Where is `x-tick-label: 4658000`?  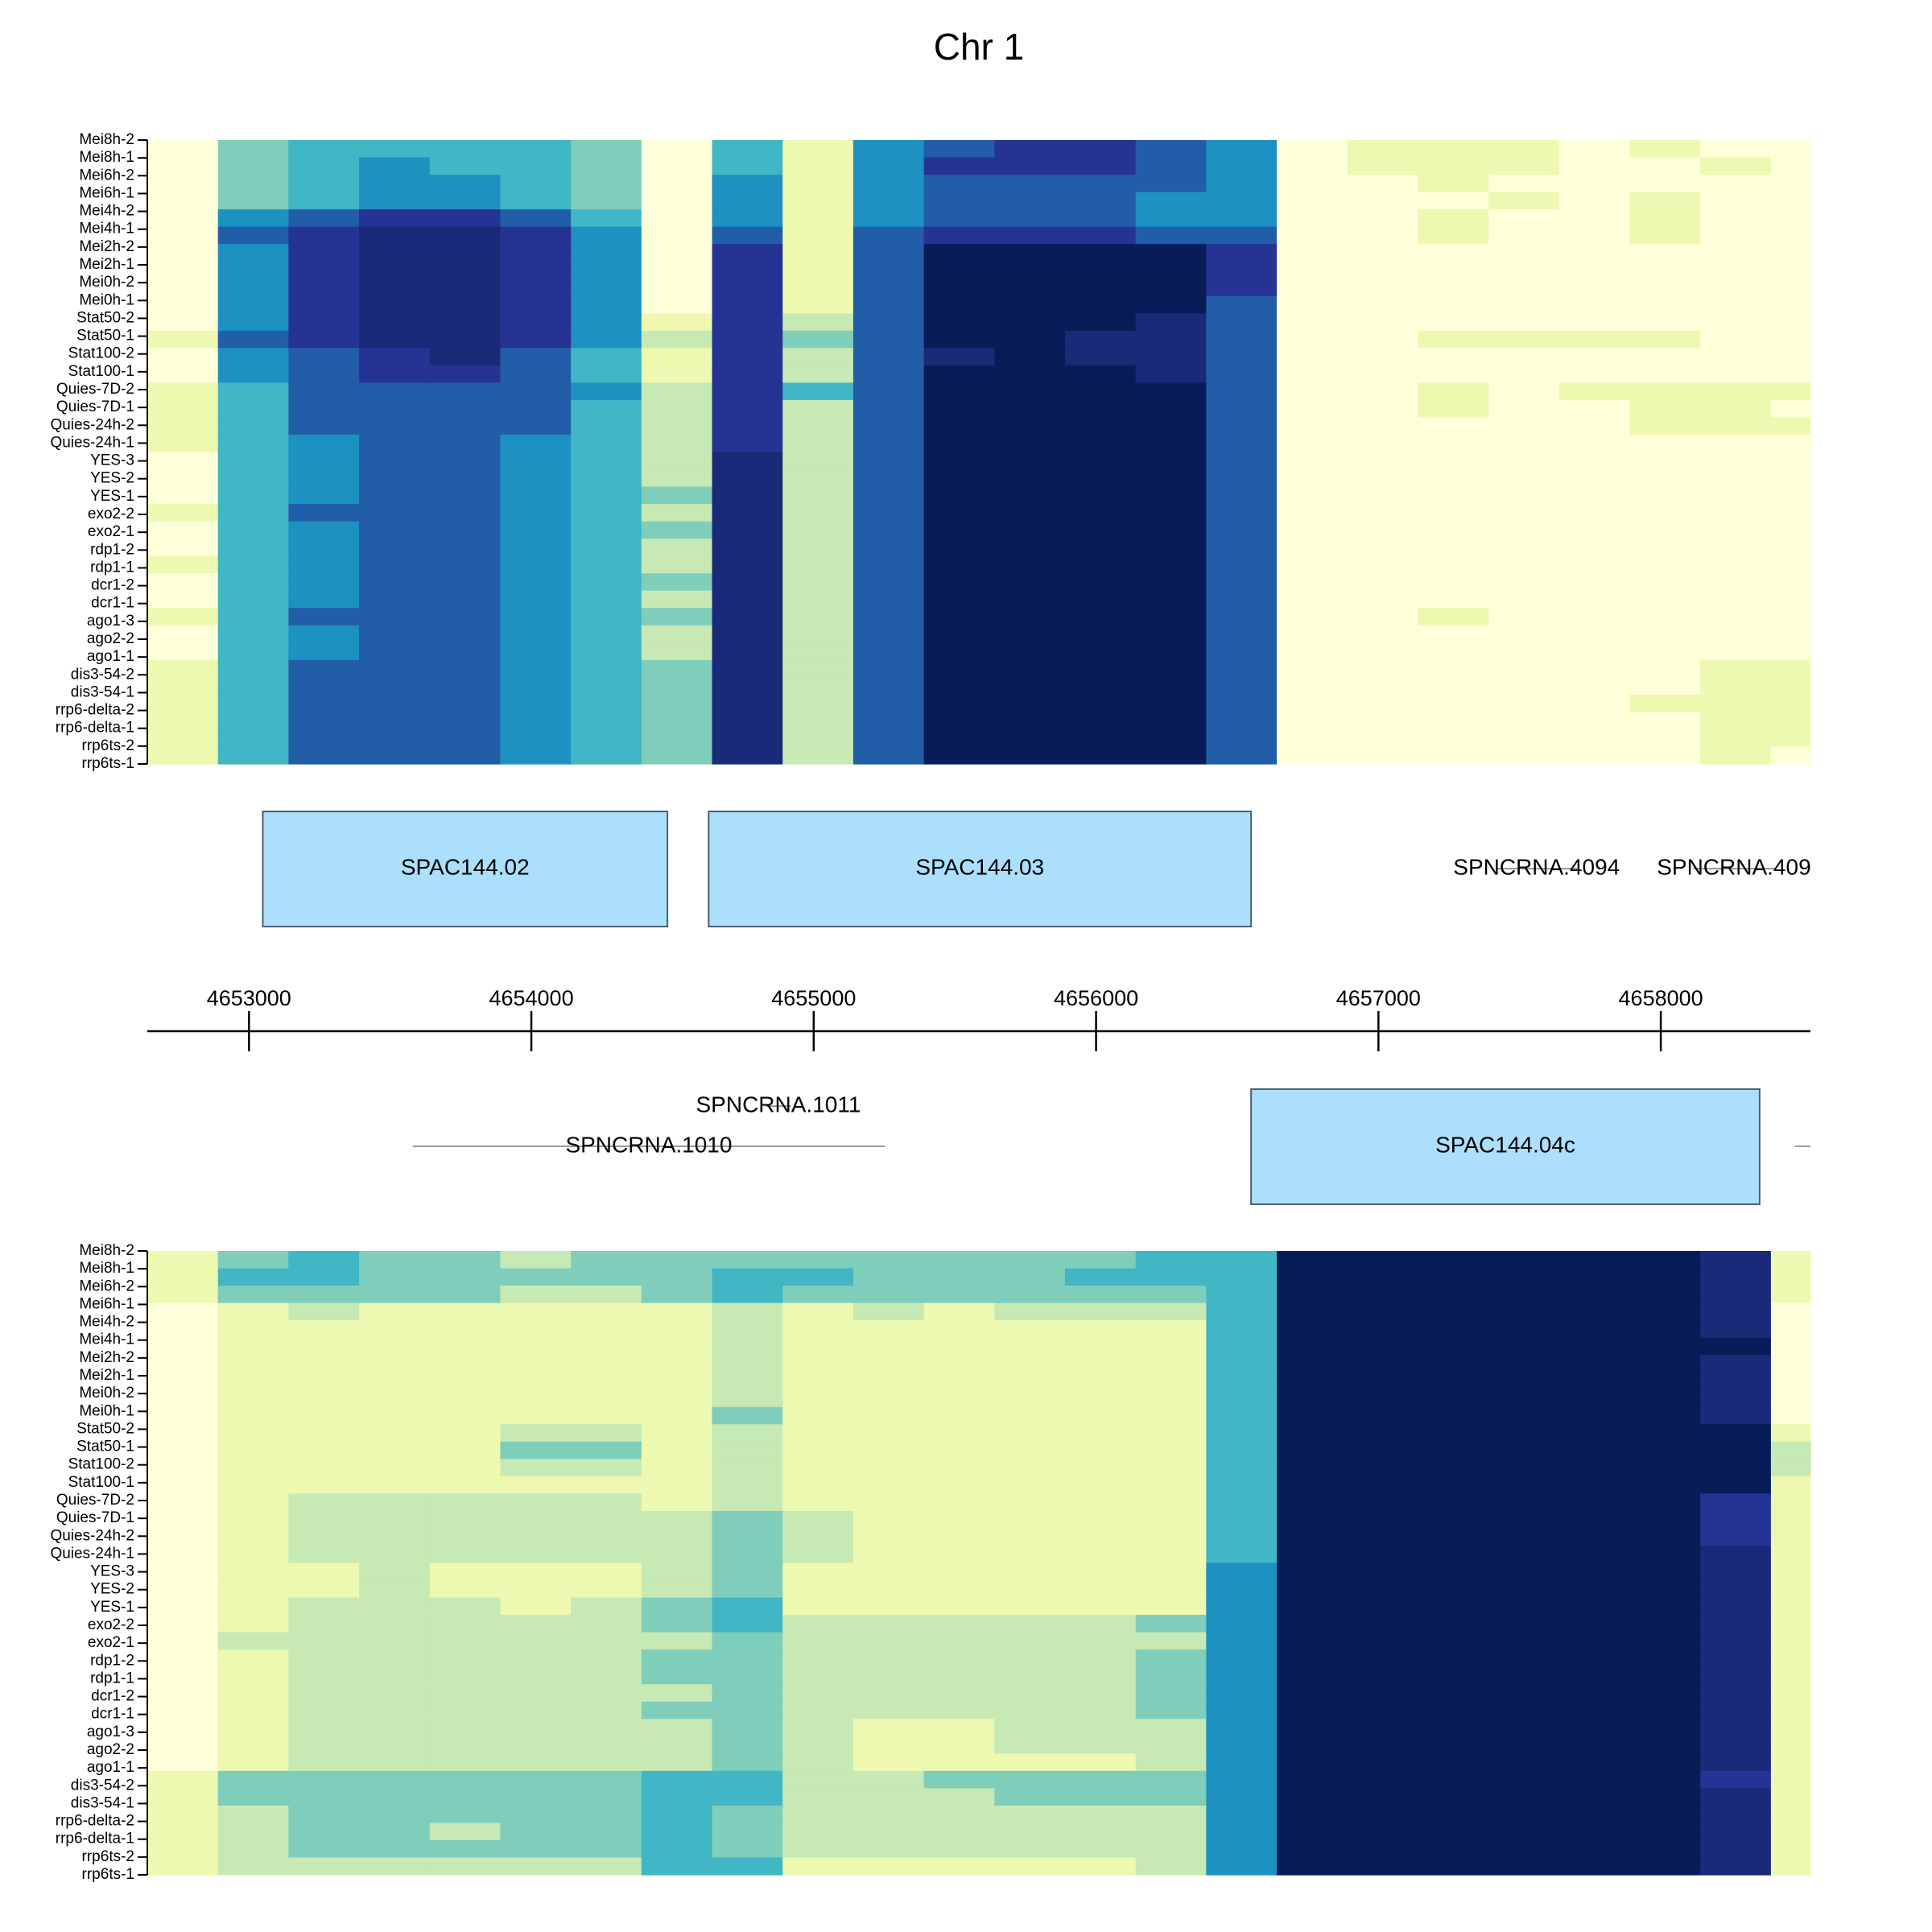
x-tick-label: 4658000 is located at coordinates (1661, 998).